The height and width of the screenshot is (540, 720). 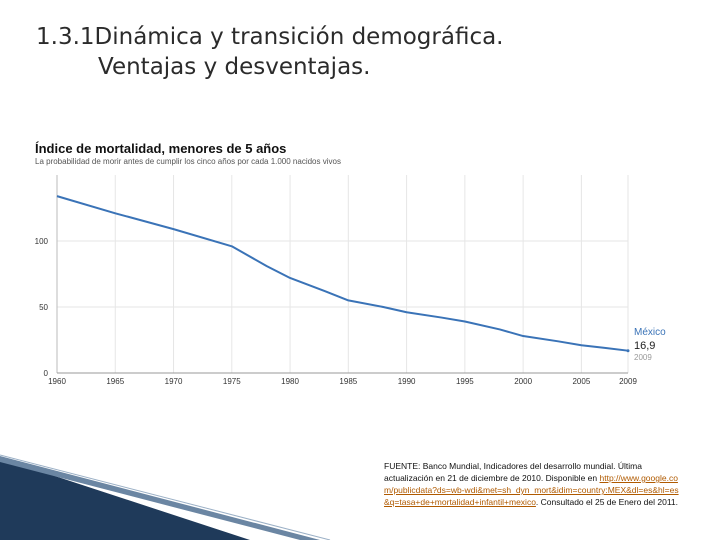 What do you see at coordinates (628, 381) in the screenshot?
I see `x-tick-label: 2009` at bounding box center [628, 381].